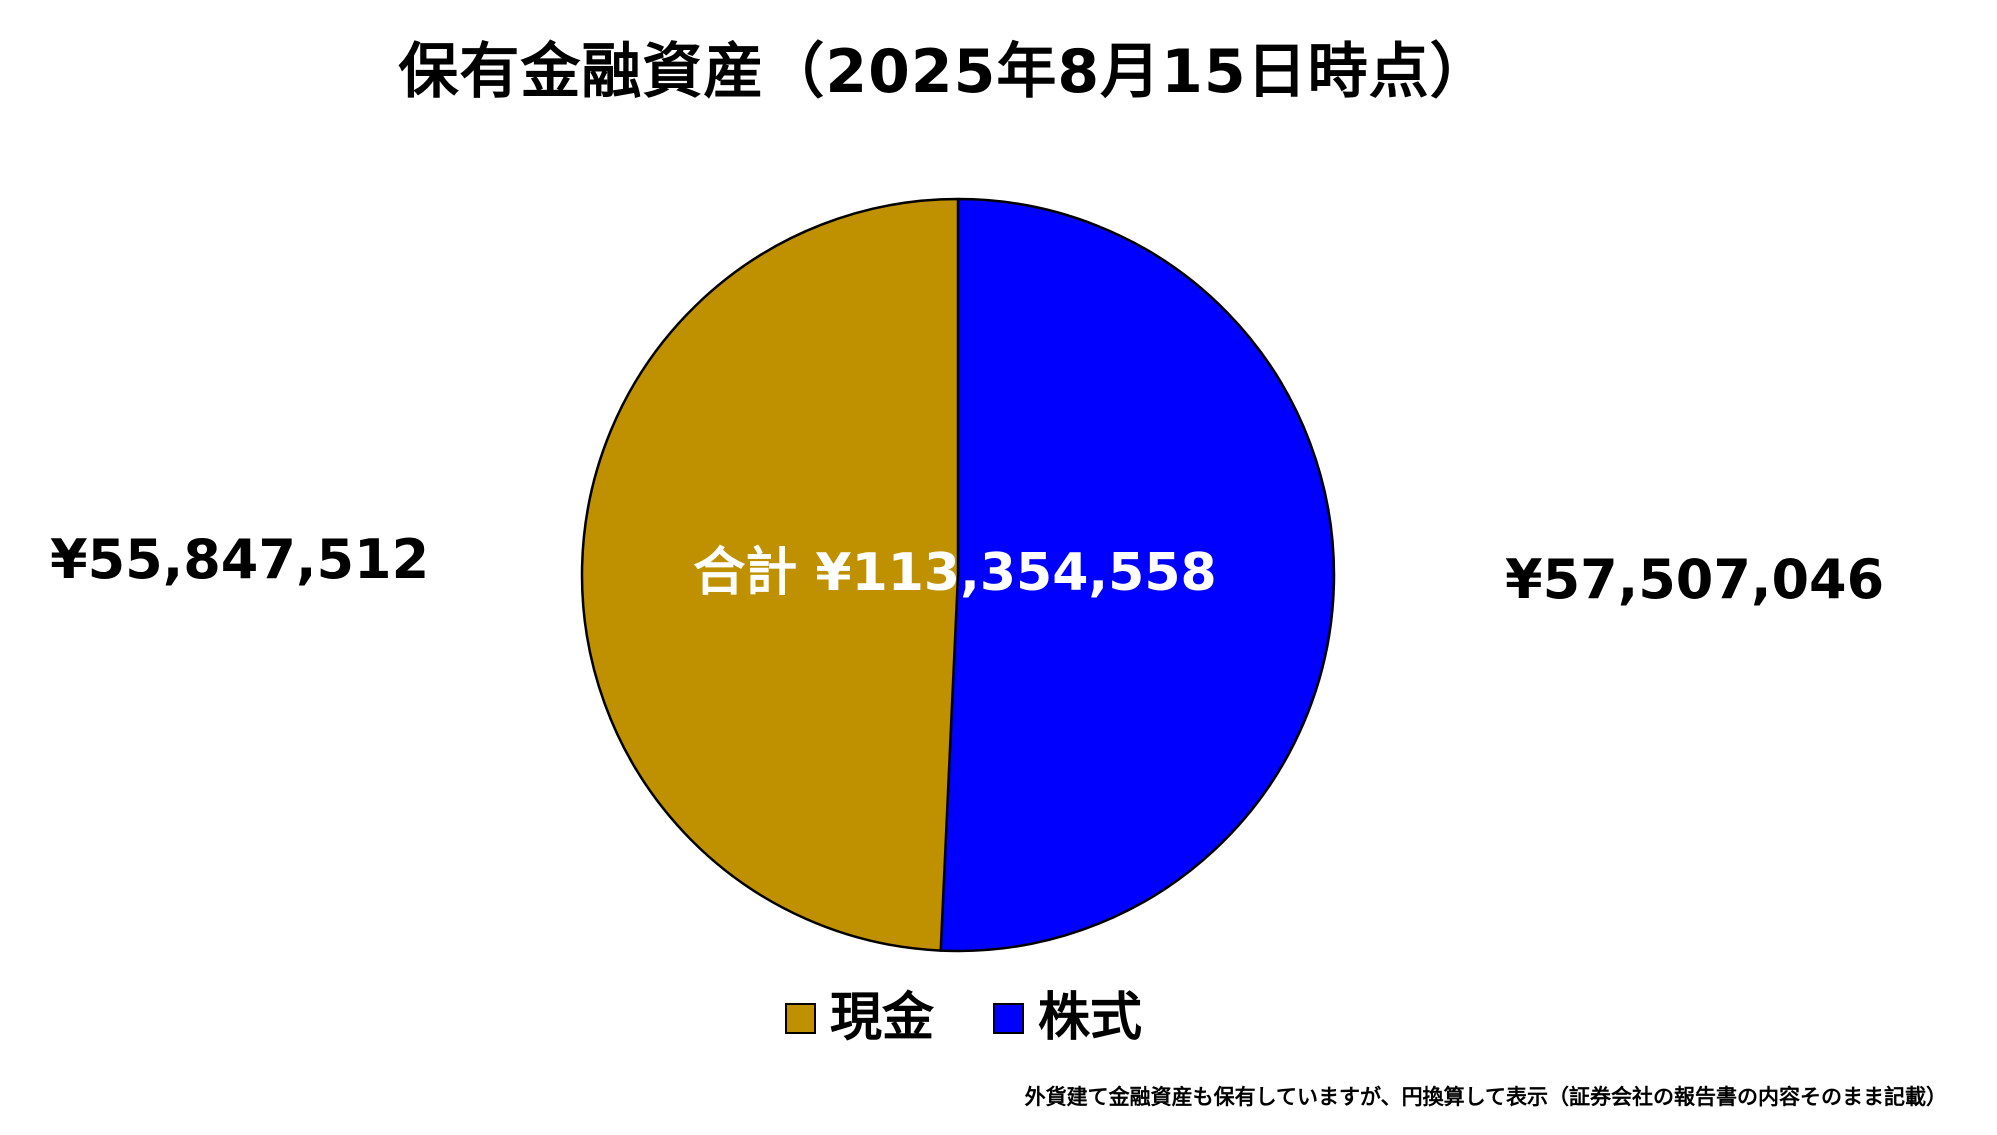  Describe the element at coordinates (1695, 579) in the screenshot. I see `stocks-value-label: ¥57,507,046` at that location.